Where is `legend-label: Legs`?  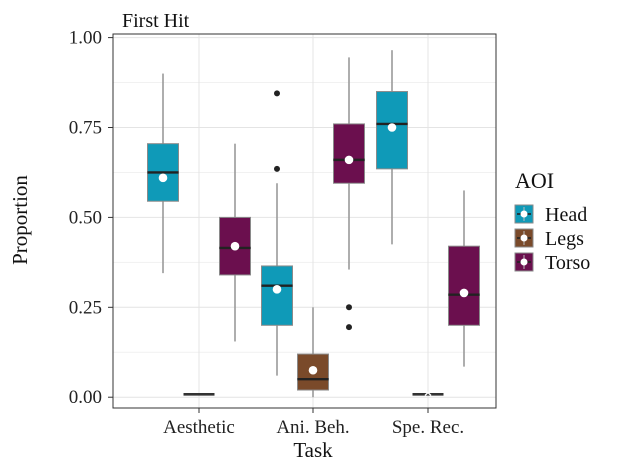 legend-label: Legs is located at coordinates (564, 239).